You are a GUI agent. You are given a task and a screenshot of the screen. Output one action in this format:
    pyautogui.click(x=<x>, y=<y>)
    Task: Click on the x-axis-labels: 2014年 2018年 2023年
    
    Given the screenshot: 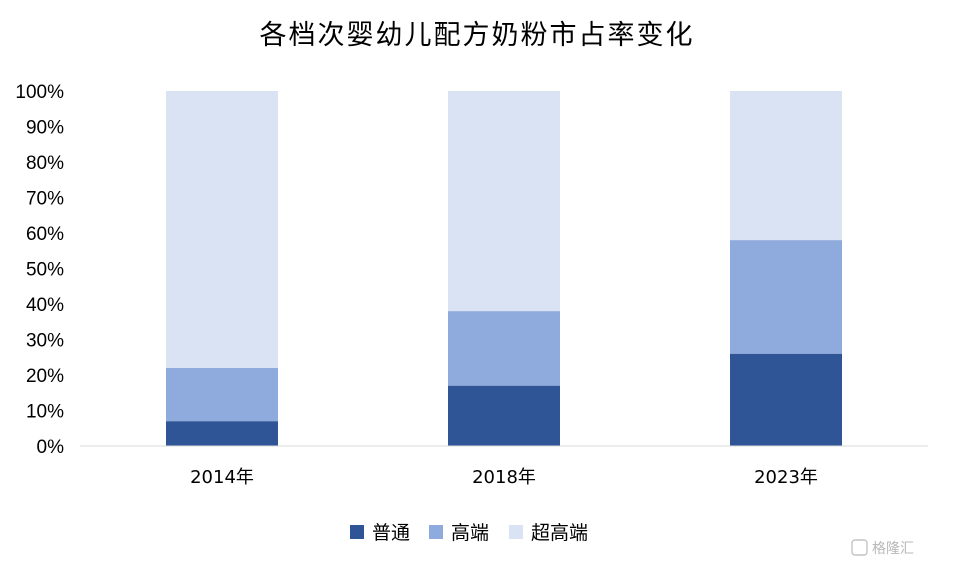 What is the action you would take?
    pyautogui.click(x=504, y=477)
    